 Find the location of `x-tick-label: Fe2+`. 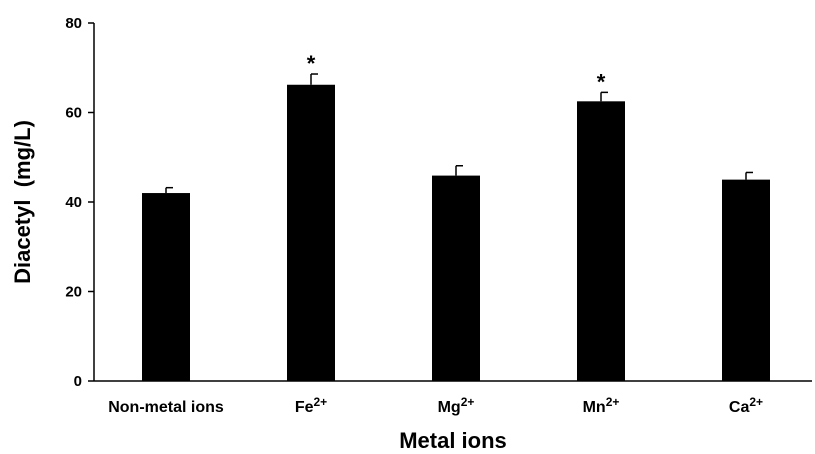

x-tick-label: Fe2+ is located at coordinates (311, 405).